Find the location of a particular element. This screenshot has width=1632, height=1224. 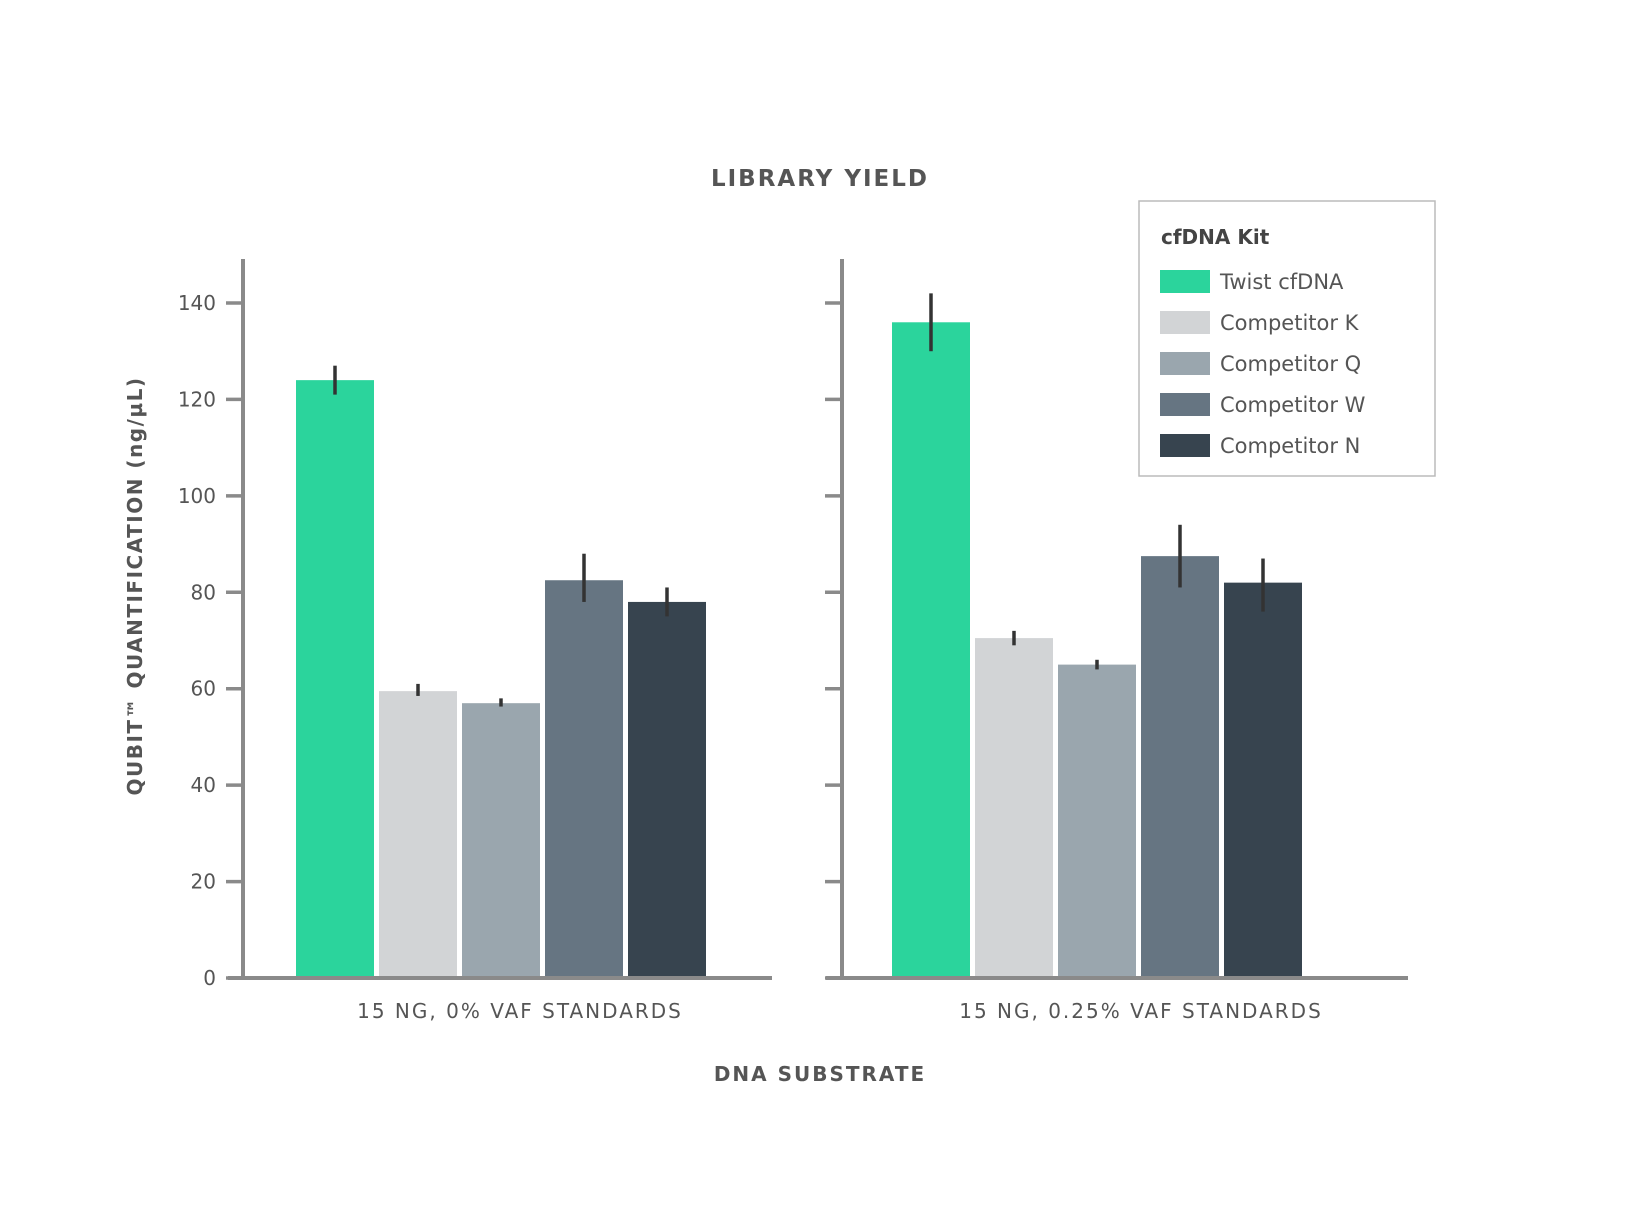

category-label: 15 NG, 0% VAF STANDARDS is located at coordinates (520, 1011).